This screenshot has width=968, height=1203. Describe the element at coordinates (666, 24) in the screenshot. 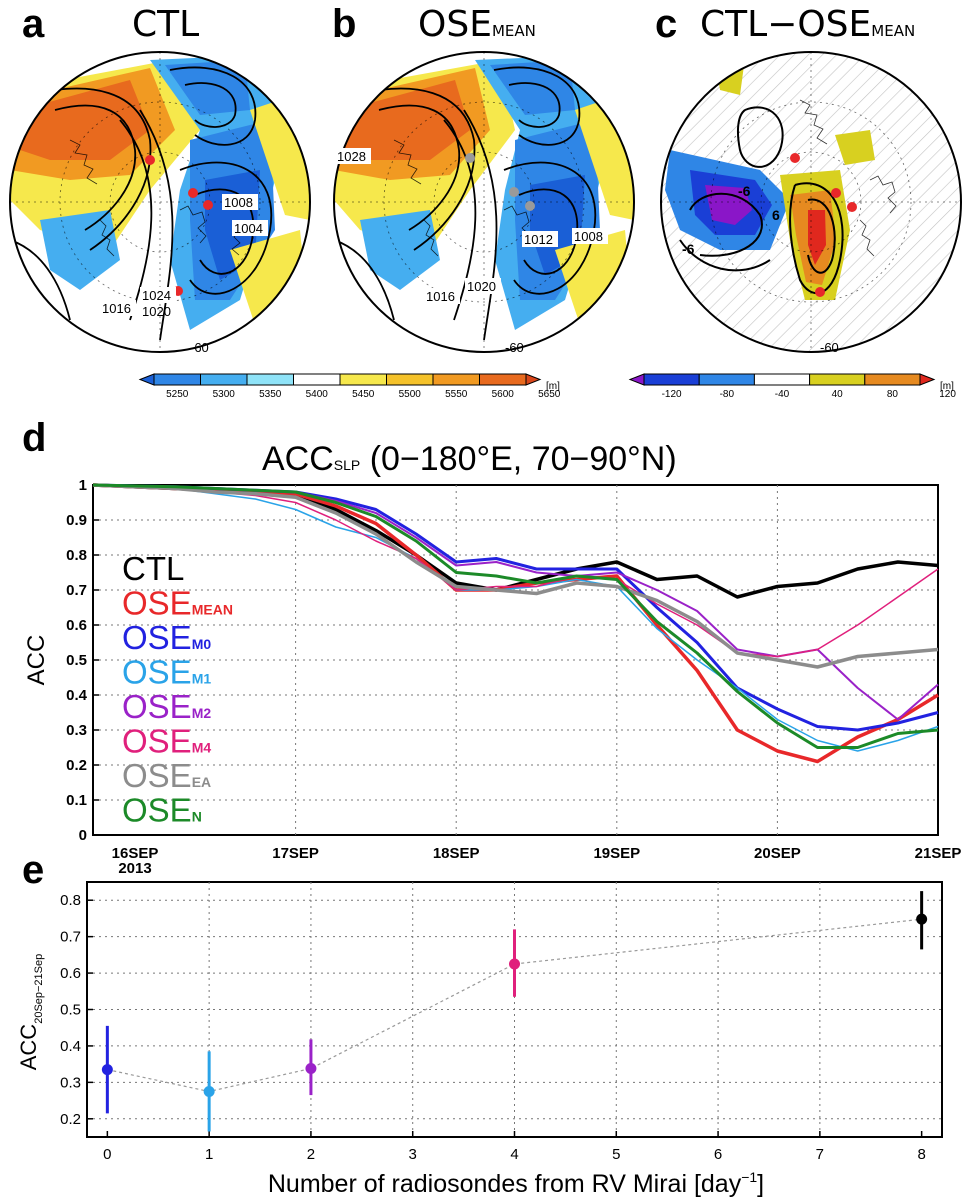

I see `panel-letter-c: c` at that location.